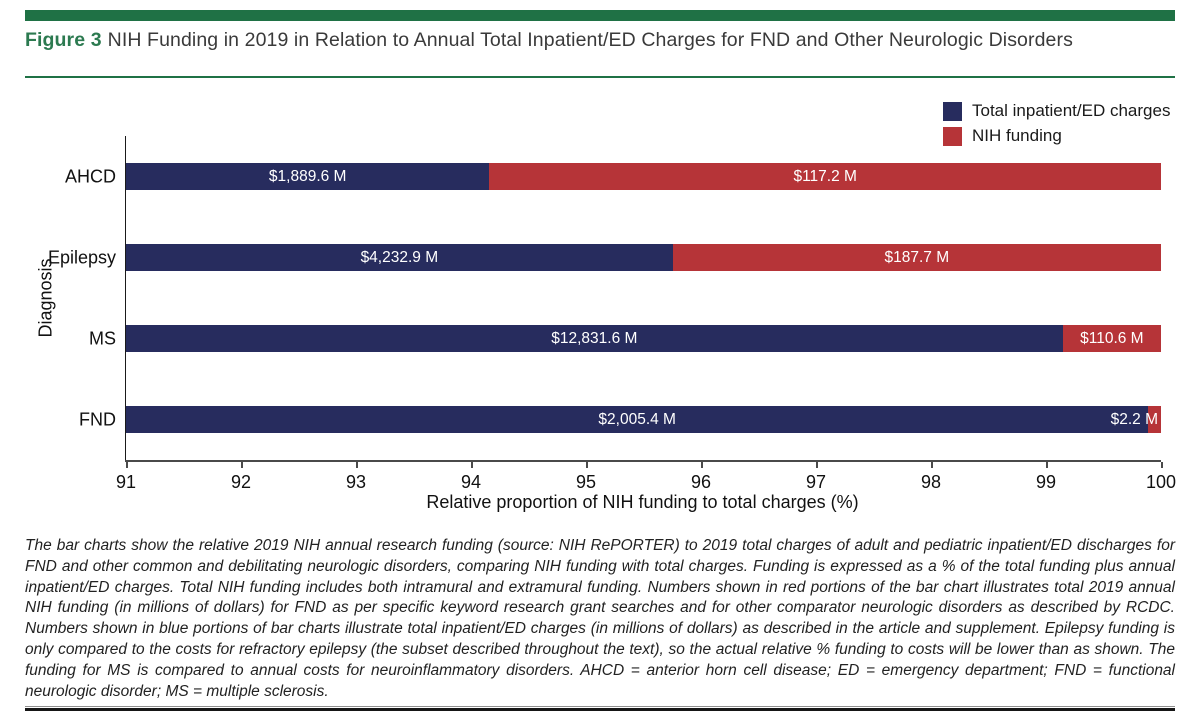 This screenshot has width=1200, height=728. I want to click on bar-value-funding-ms: $110.6 M, so click(1112, 338).